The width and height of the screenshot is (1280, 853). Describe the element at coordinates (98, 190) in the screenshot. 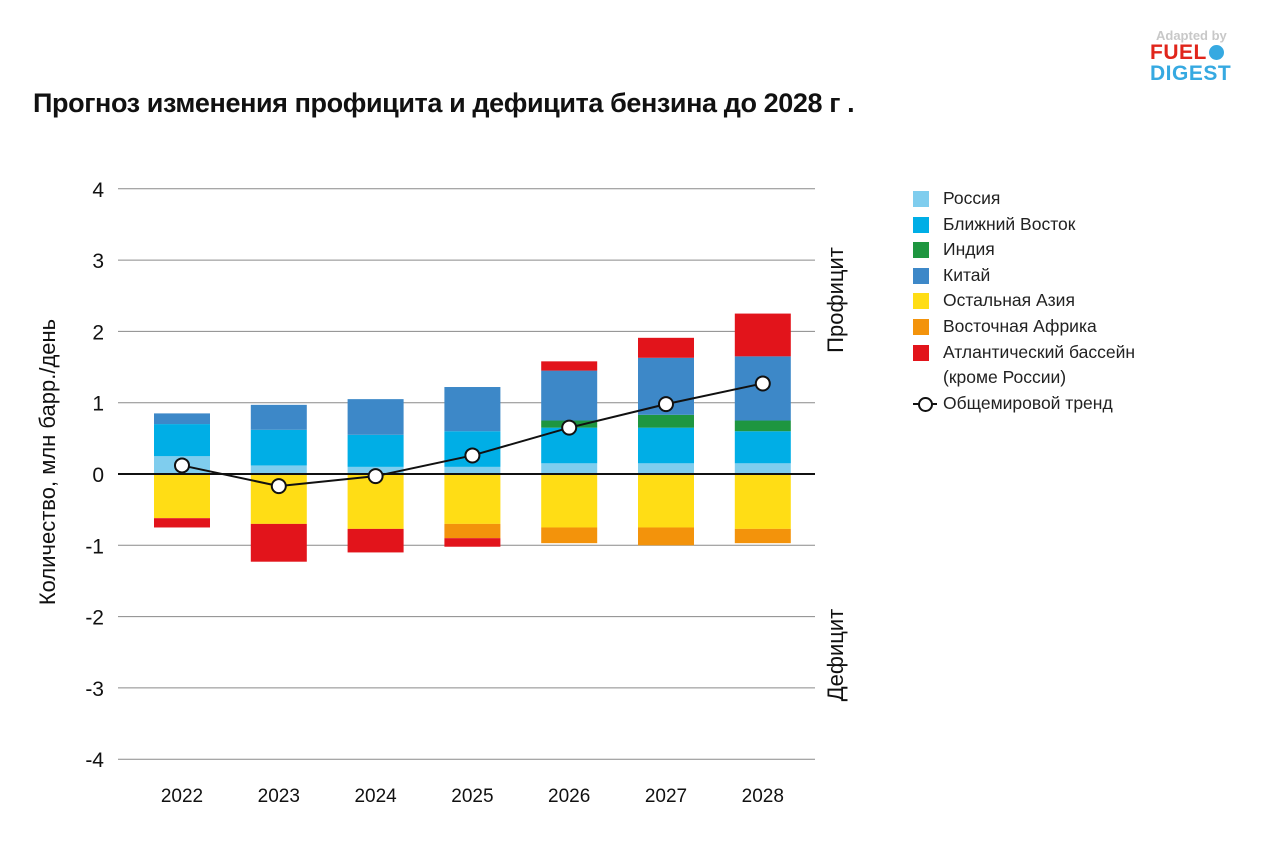

I see `y-tick-label: 4` at that location.